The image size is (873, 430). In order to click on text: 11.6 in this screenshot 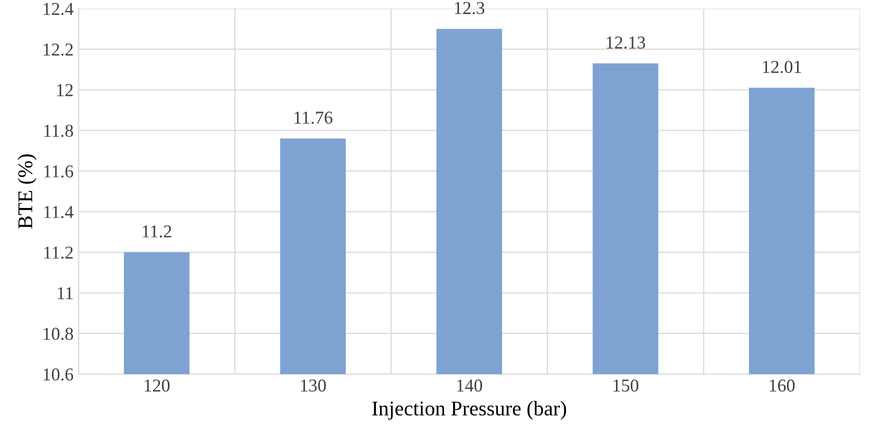, I will do `click(59, 171)`.